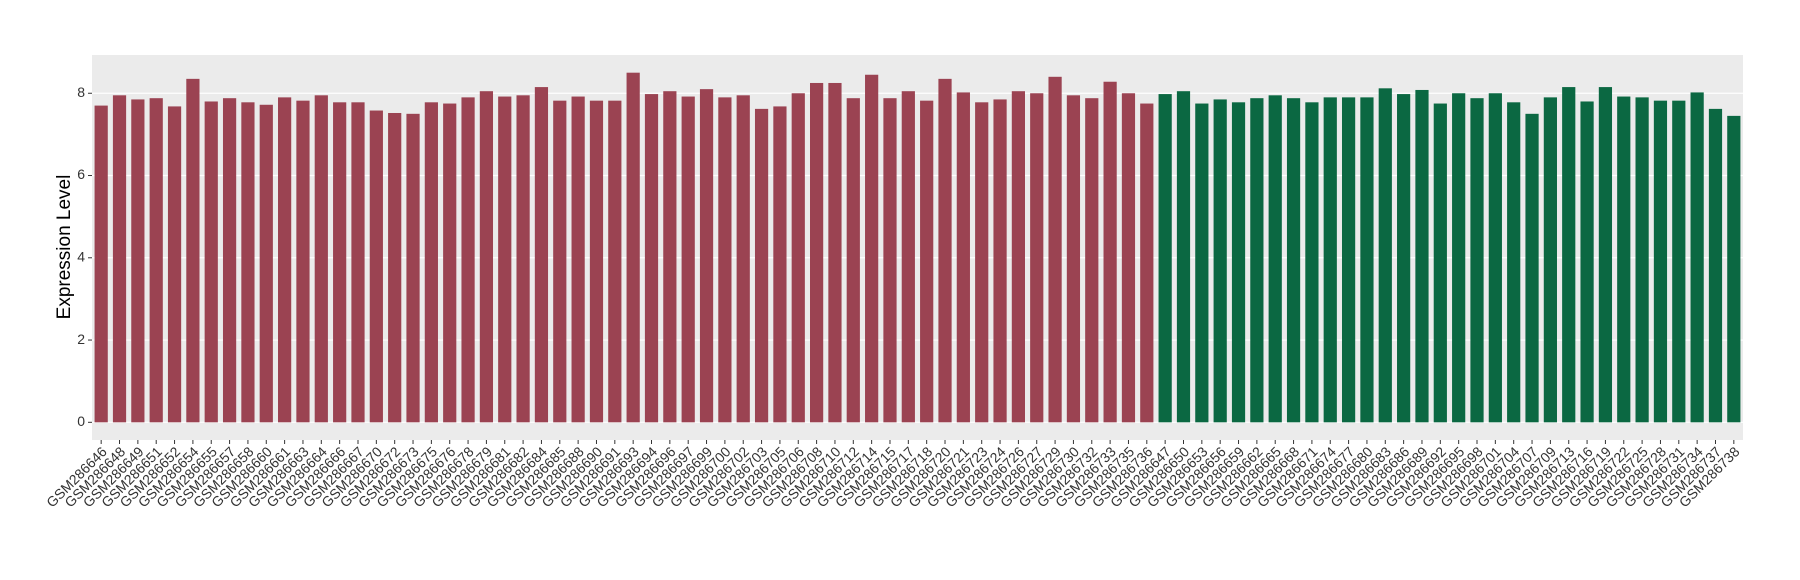 This screenshot has height=580, width=1800. What do you see at coordinates (81, 256) in the screenshot?
I see `y-tick-label: 4` at bounding box center [81, 256].